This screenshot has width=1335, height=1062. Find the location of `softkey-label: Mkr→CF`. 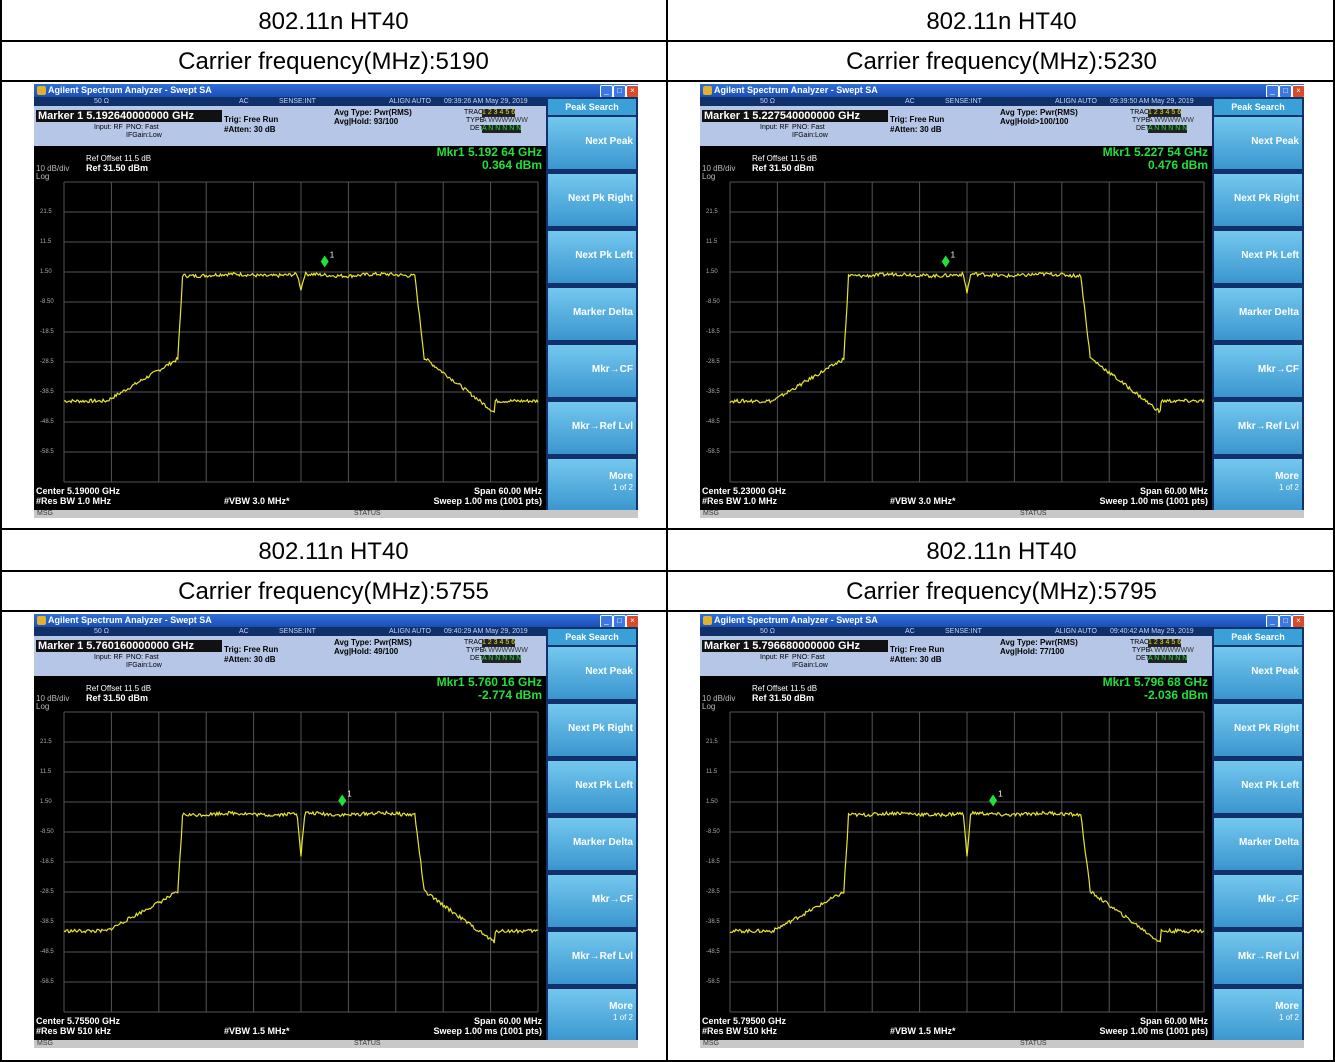

softkey-label: Mkr→CF is located at coordinates (612, 899).